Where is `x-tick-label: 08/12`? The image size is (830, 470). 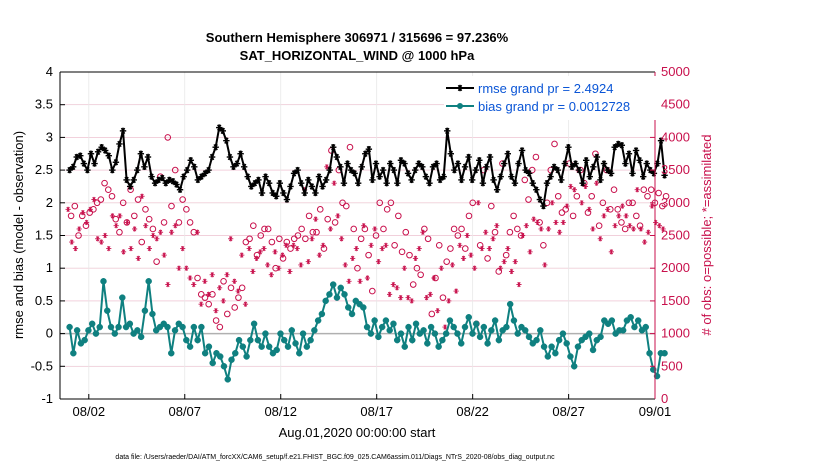
x-tick-label: 08/12 is located at coordinates (280, 411).